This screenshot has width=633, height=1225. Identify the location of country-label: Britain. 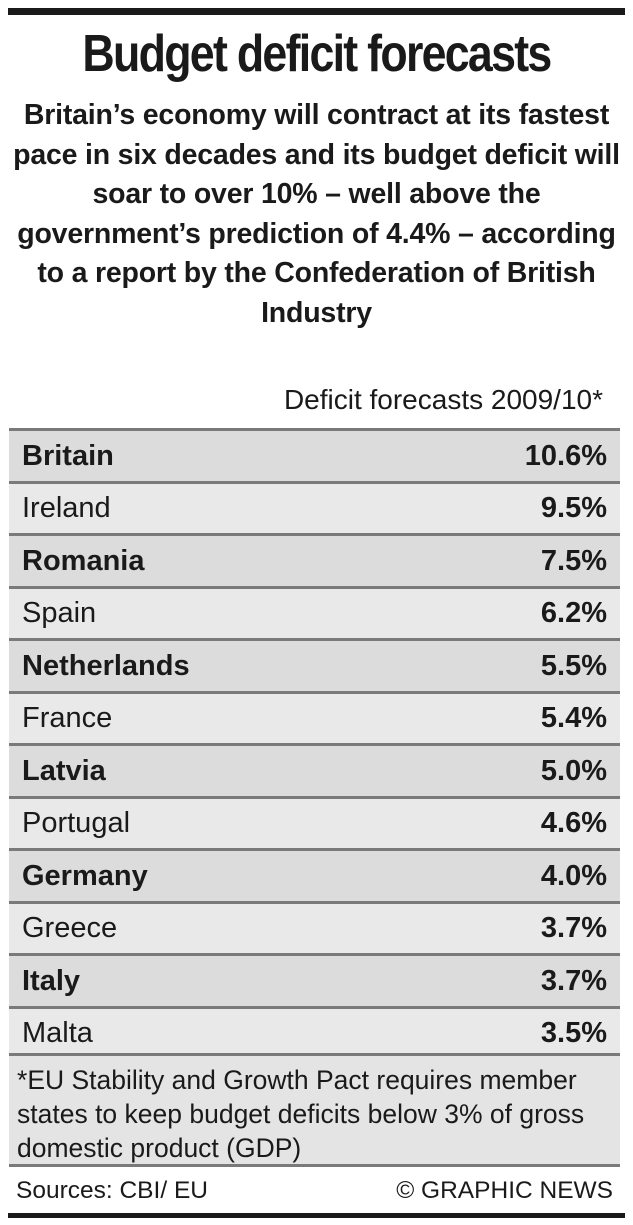
(68, 455).